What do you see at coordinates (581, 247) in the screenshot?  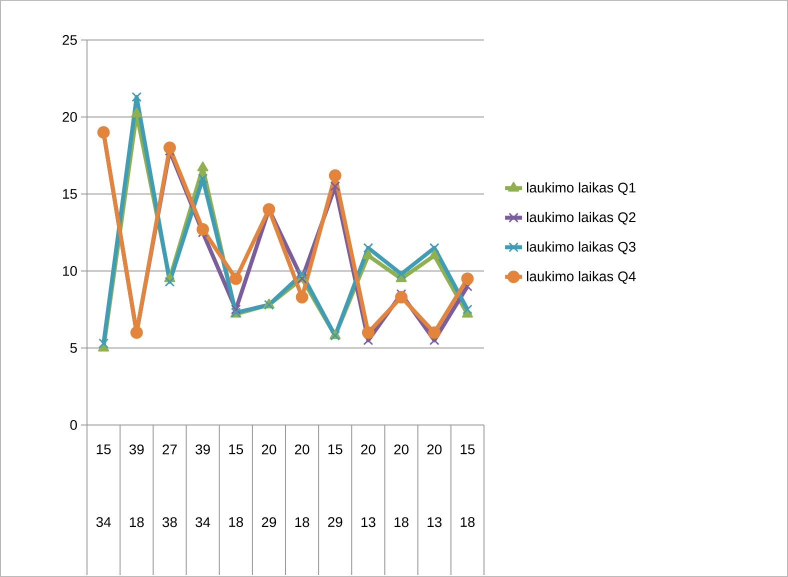 I see `legend-label: laukimo laikas Q3` at bounding box center [581, 247].